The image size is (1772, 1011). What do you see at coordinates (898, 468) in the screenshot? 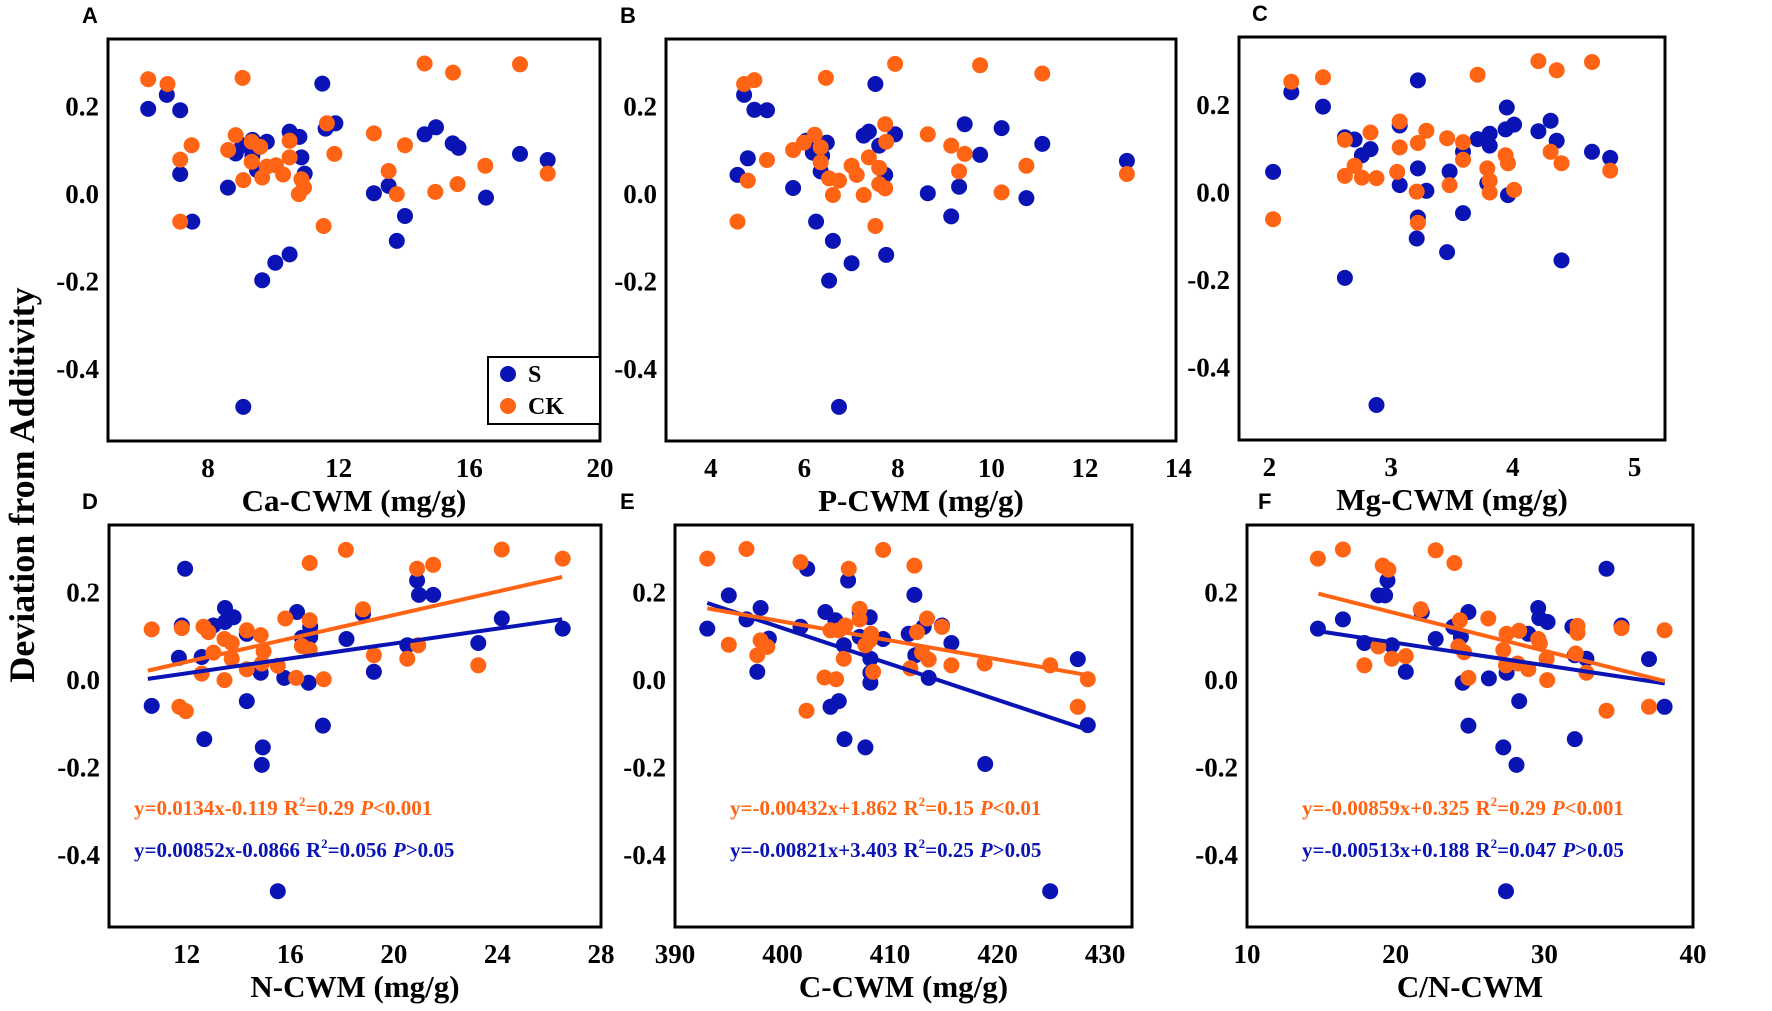
I see `x-tick-label: 8` at bounding box center [898, 468].